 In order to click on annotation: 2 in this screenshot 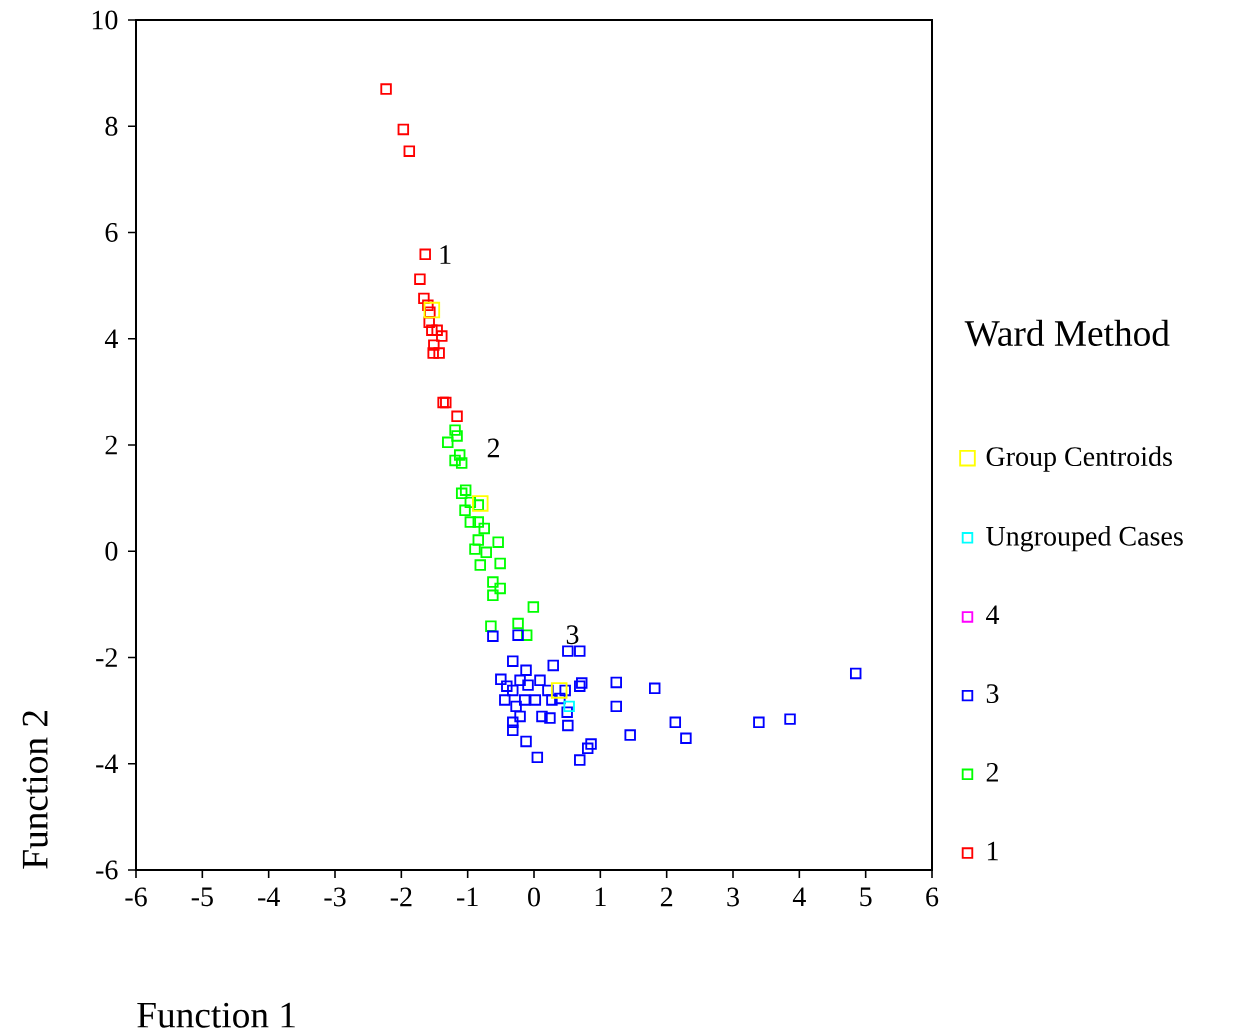, I will do `click(493, 448)`.